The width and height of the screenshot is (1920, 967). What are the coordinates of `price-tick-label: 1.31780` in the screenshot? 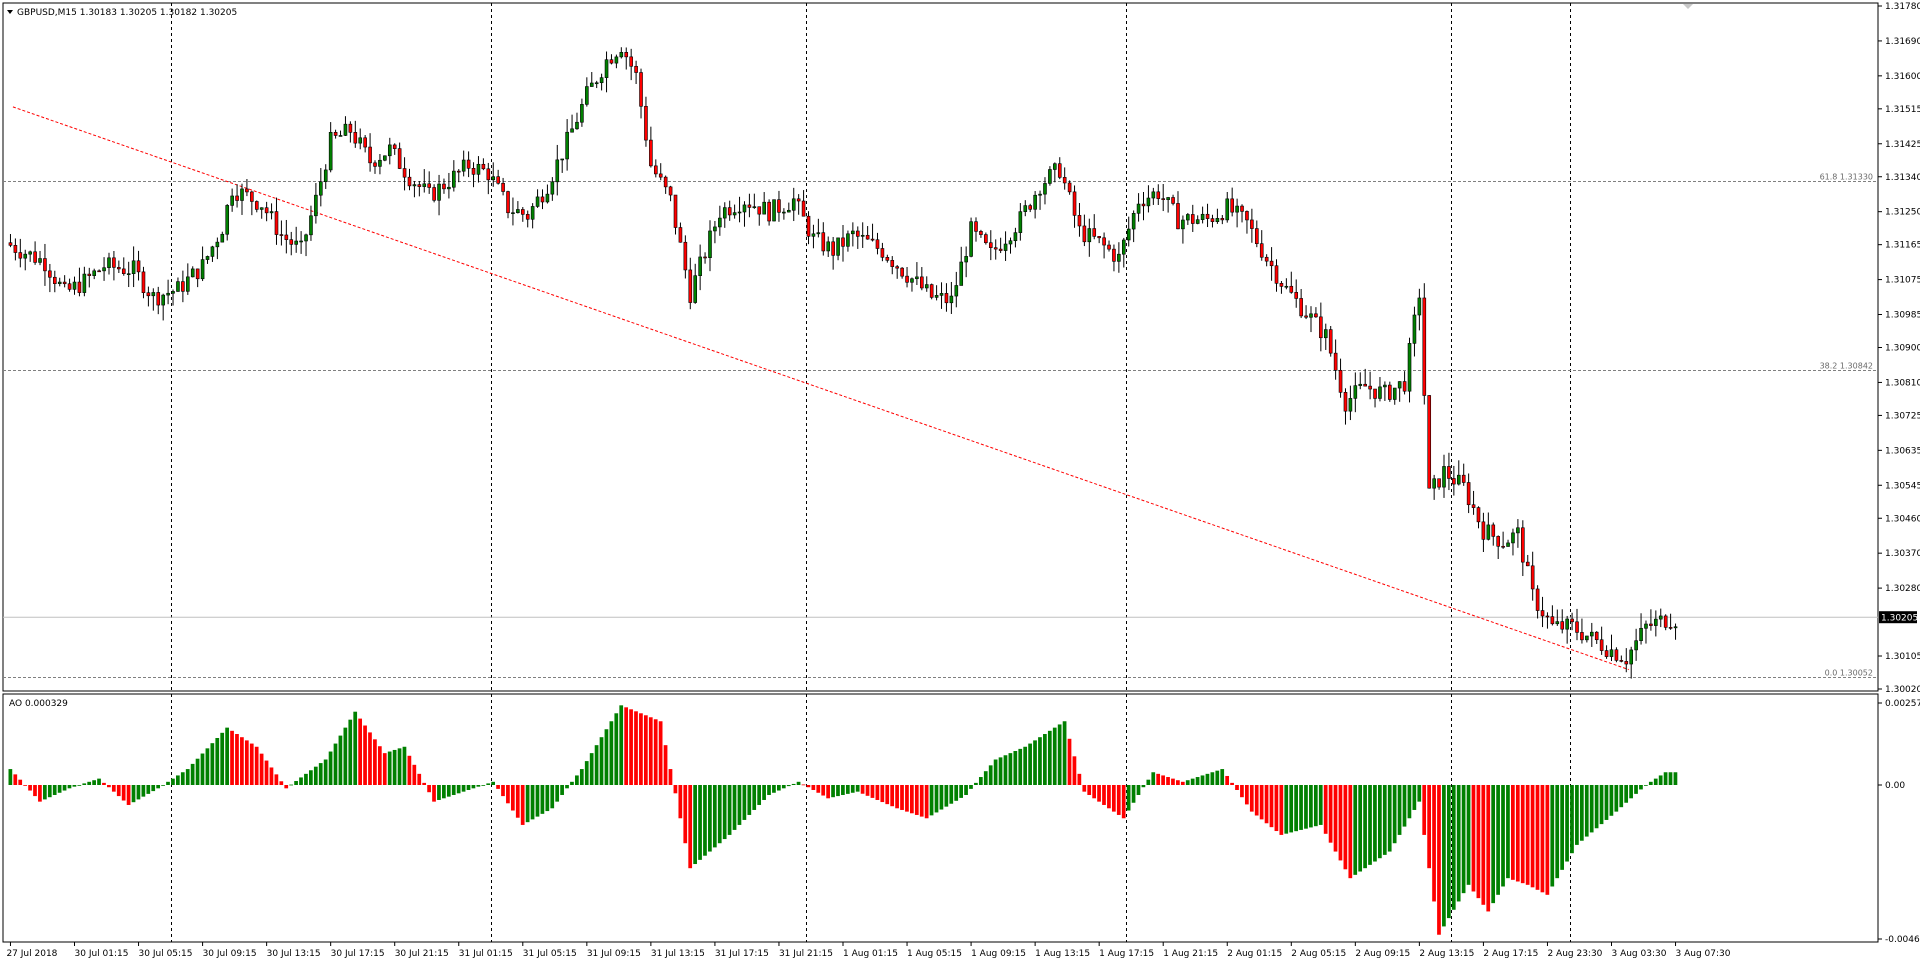 It's located at (1902, 7).